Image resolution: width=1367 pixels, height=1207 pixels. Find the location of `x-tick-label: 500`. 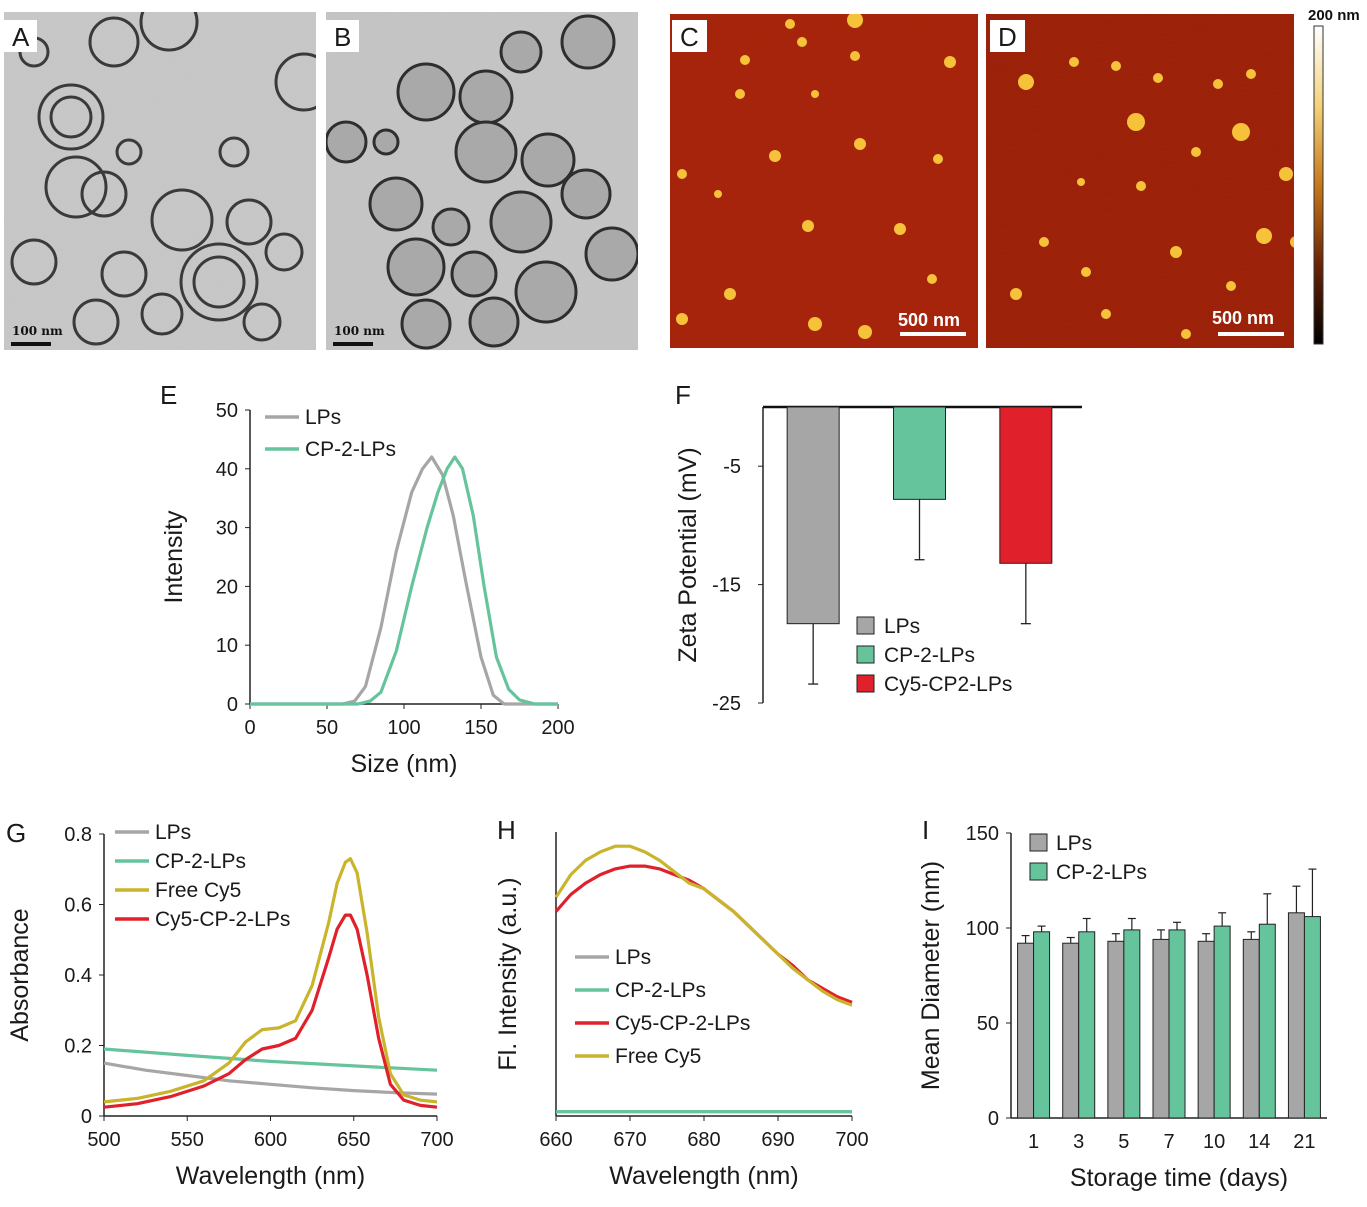

x-tick-label: 500 is located at coordinates (103, 1140).